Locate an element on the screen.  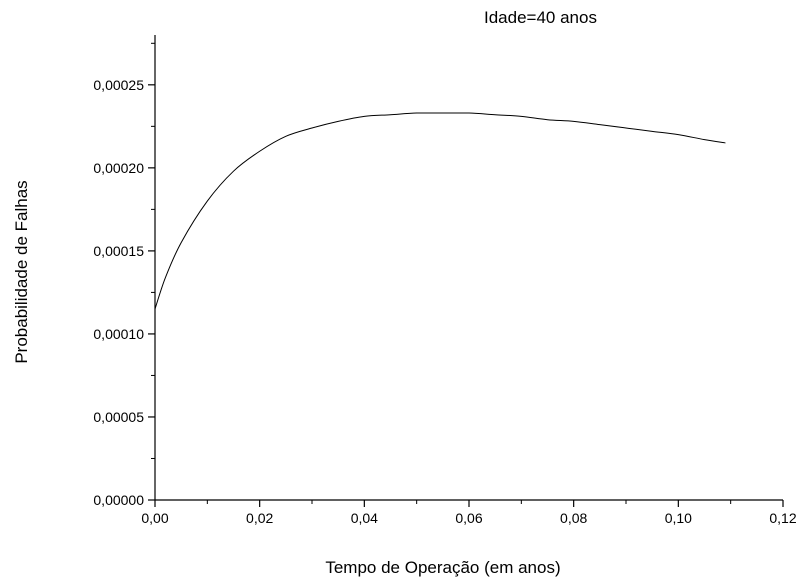
y-tick-label: 0,00000 is located at coordinates (118, 500).